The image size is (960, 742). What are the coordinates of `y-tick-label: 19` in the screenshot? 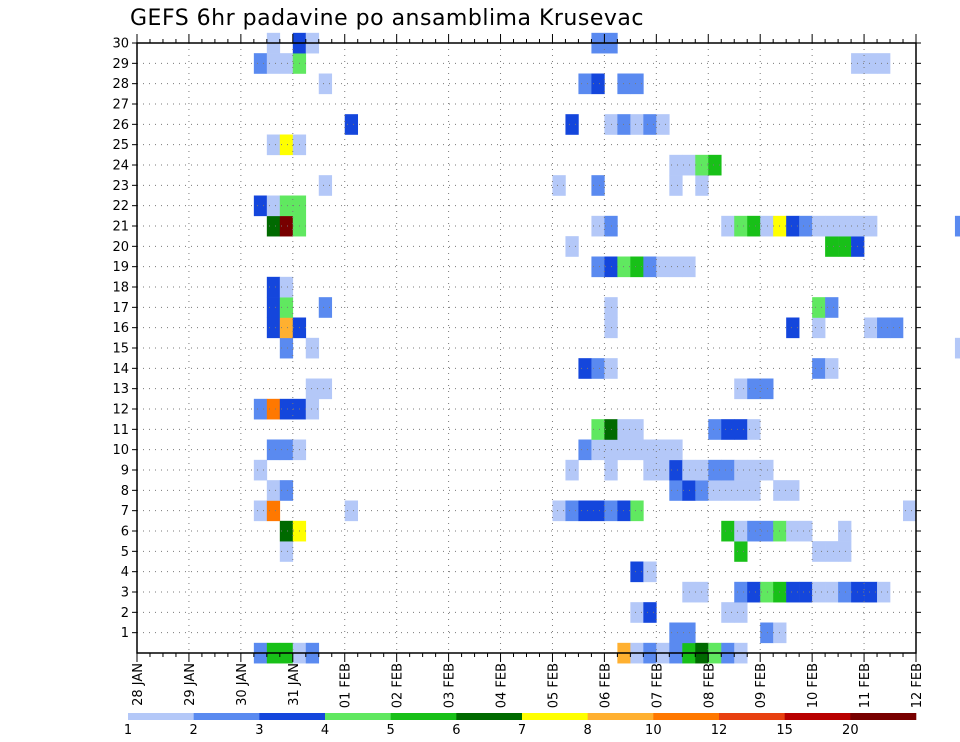 It's located at (120, 267).